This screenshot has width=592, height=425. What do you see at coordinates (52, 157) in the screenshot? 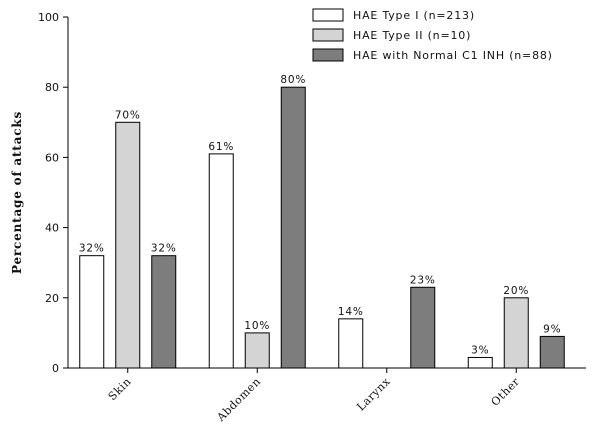
I see `y-tick-label: 60` at bounding box center [52, 157].